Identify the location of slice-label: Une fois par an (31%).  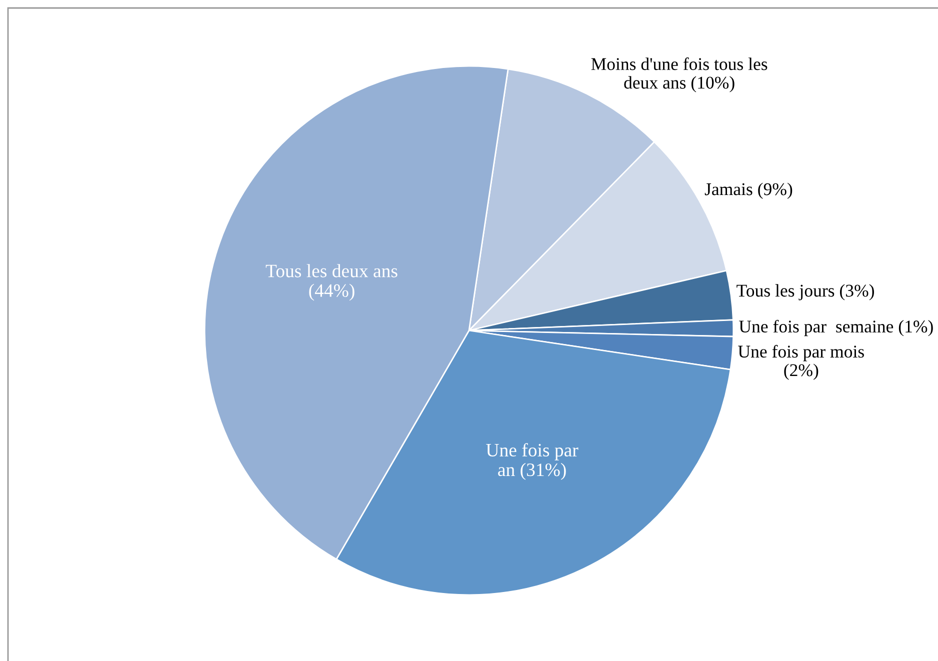
(532, 461).